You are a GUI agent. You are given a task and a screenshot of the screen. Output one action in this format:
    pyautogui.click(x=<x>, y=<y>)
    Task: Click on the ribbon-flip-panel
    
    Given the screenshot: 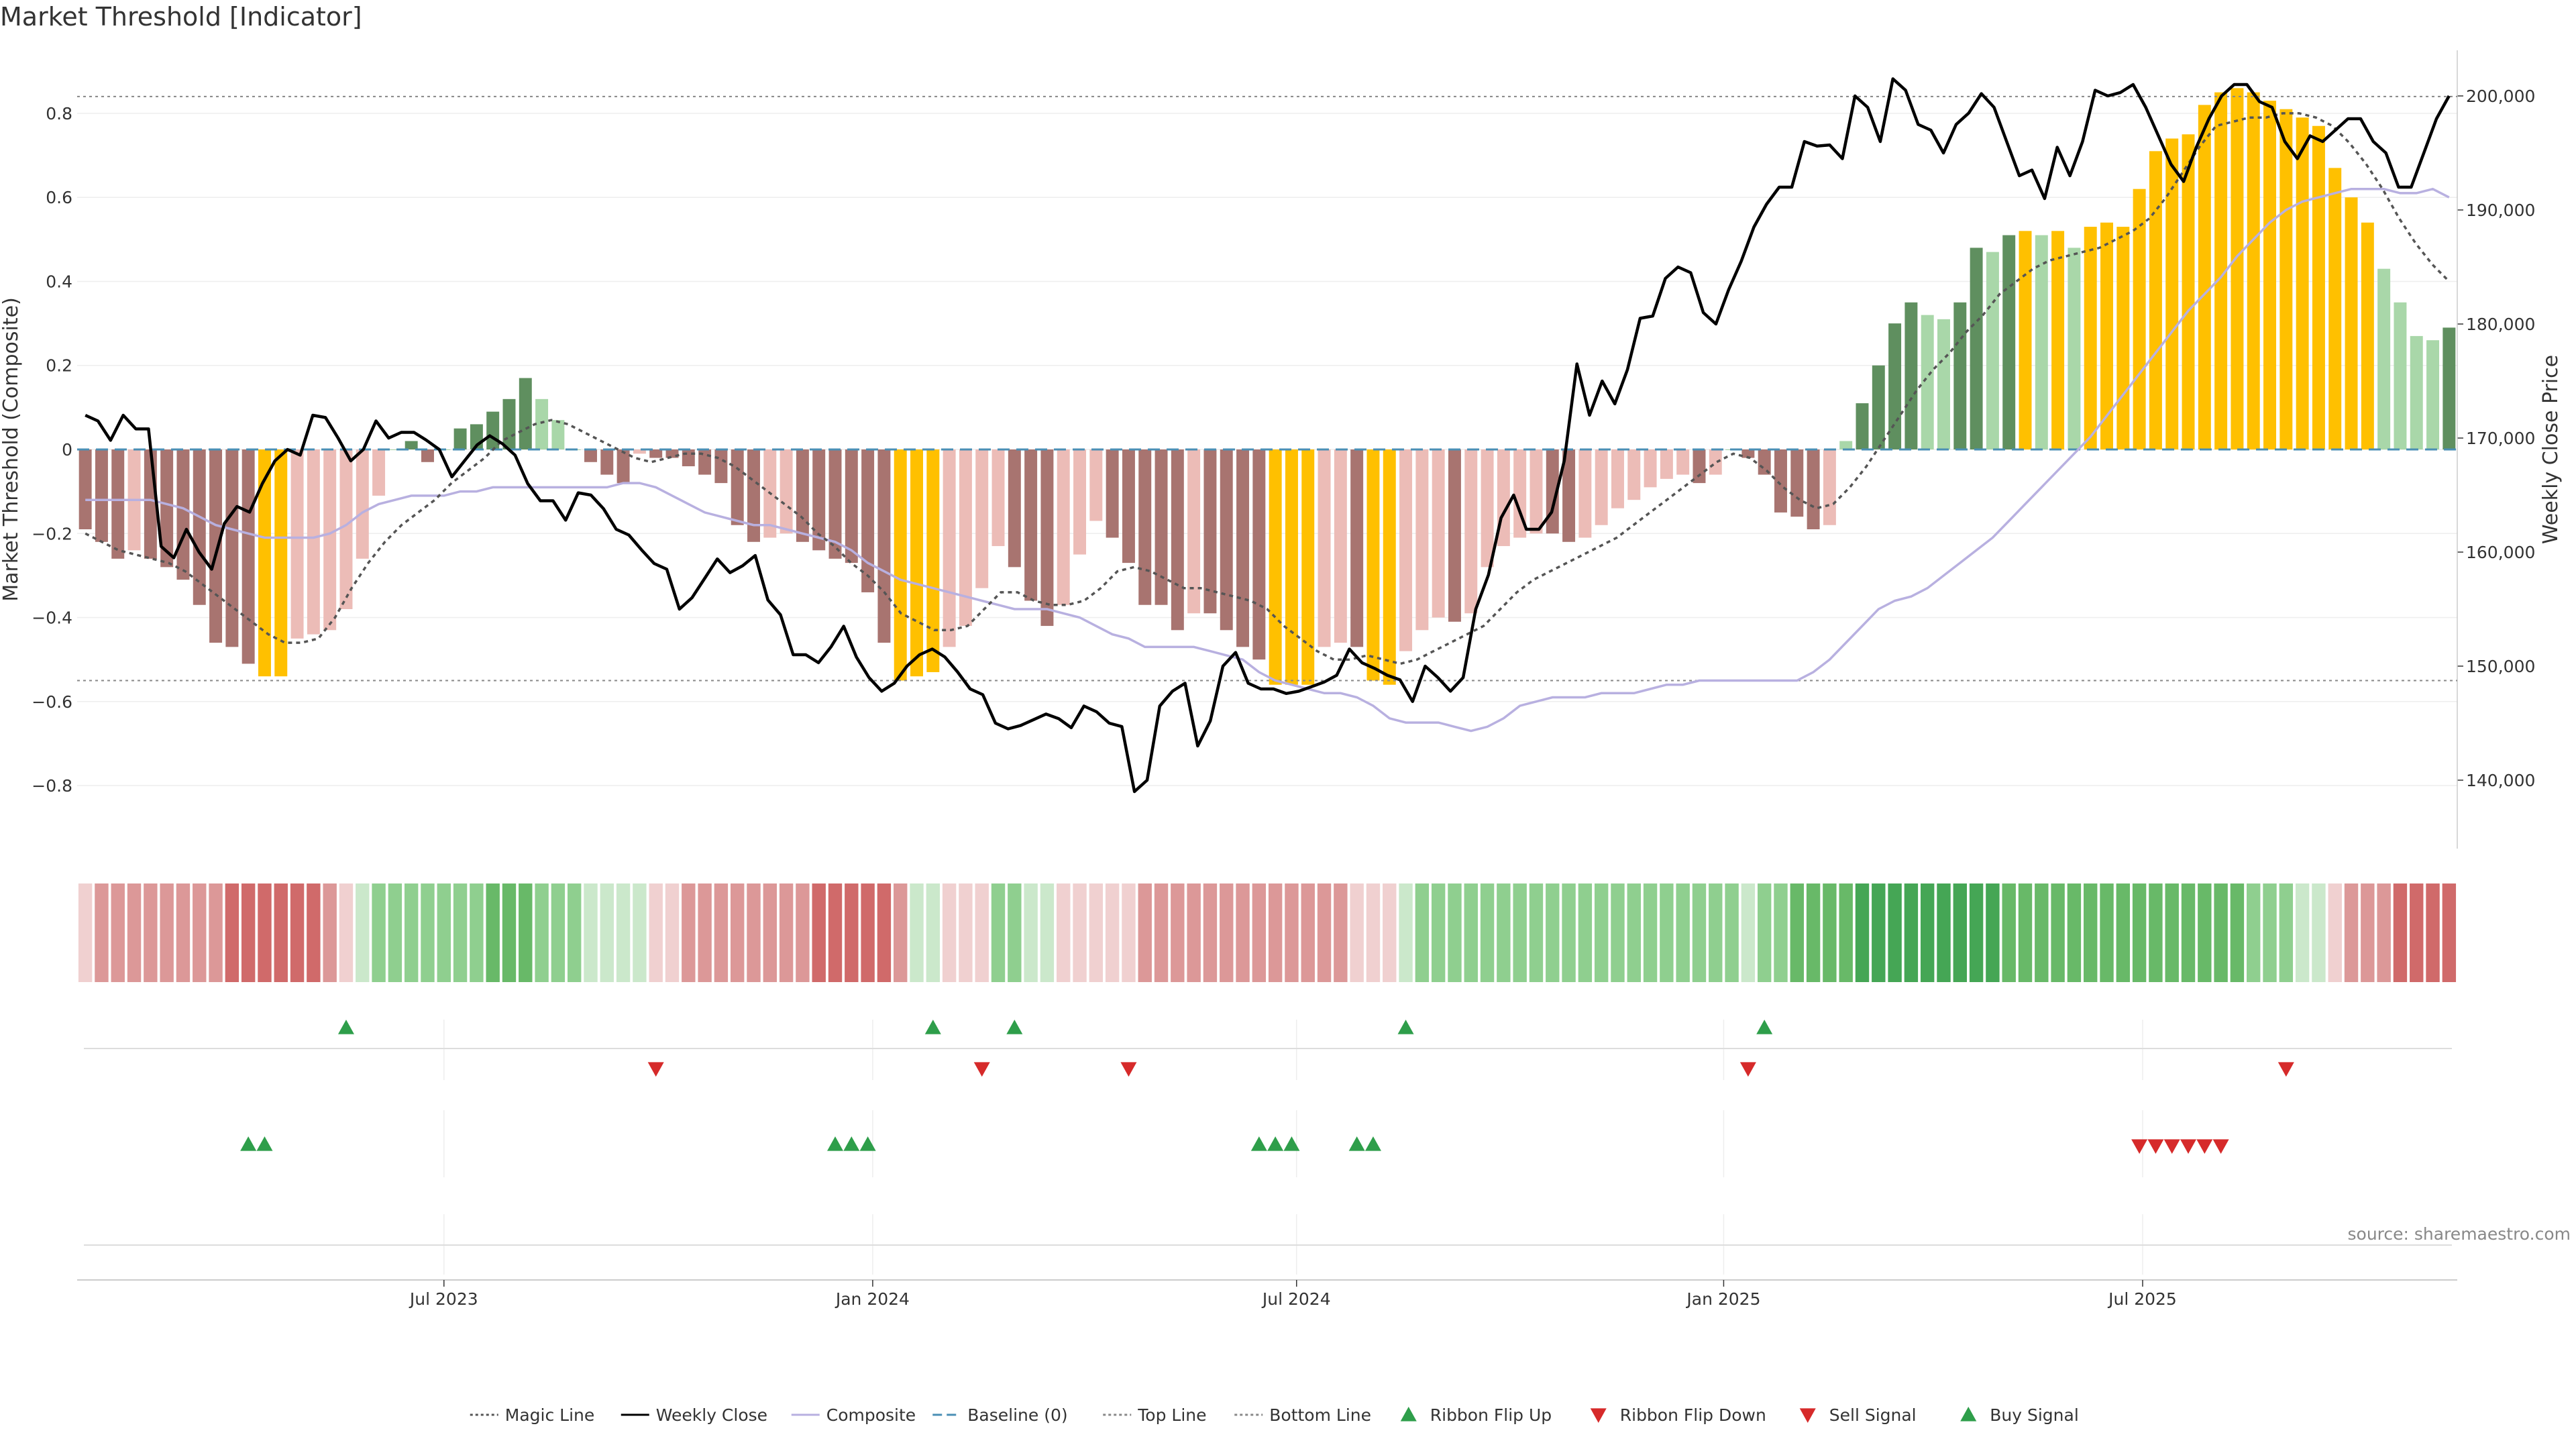 What is the action you would take?
    pyautogui.click(x=1268, y=1050)
    